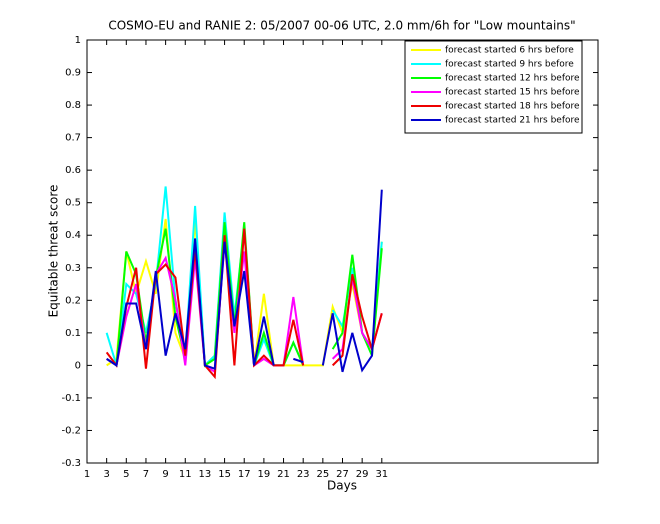  I want to click on x-tick-label: 1, so click(87, 474).